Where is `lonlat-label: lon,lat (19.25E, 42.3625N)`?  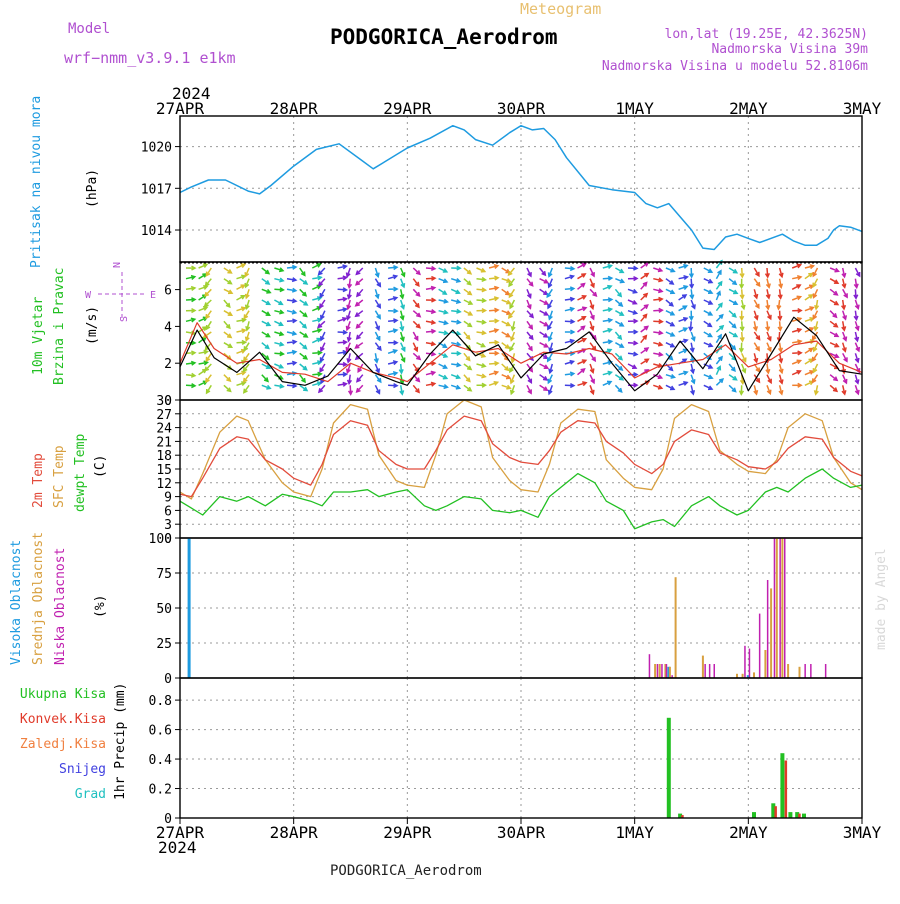 lonlat-label: lon,lat (19.25E, 42.3625N) is located at coordinates (767, 34).